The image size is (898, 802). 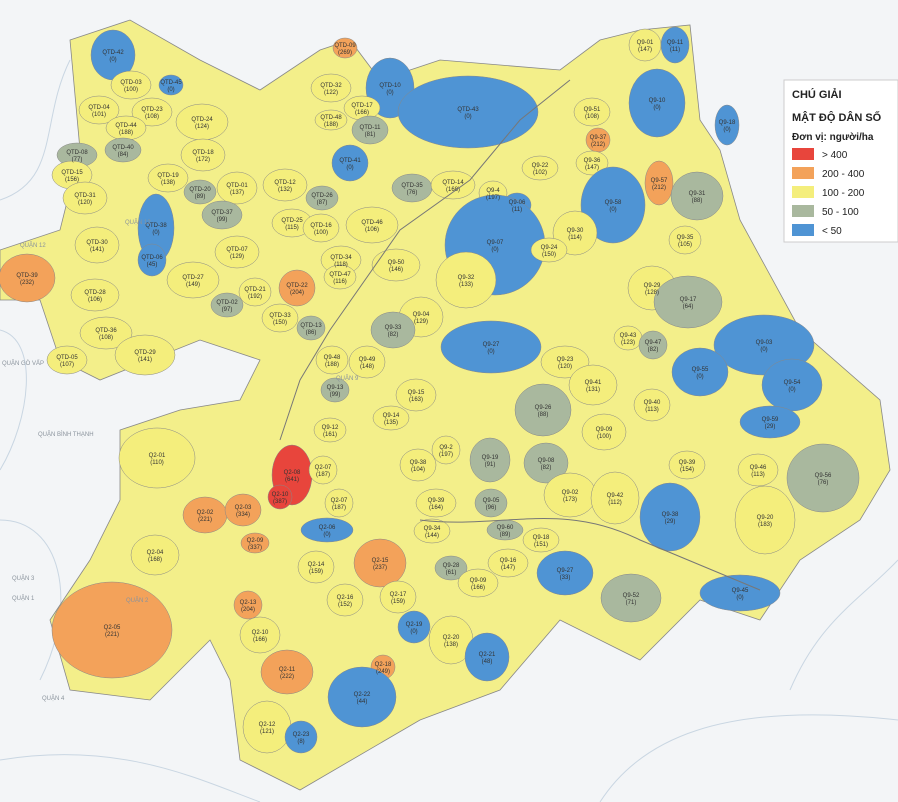 I want to click on zone-density: (641), so click(x=292, y=480).